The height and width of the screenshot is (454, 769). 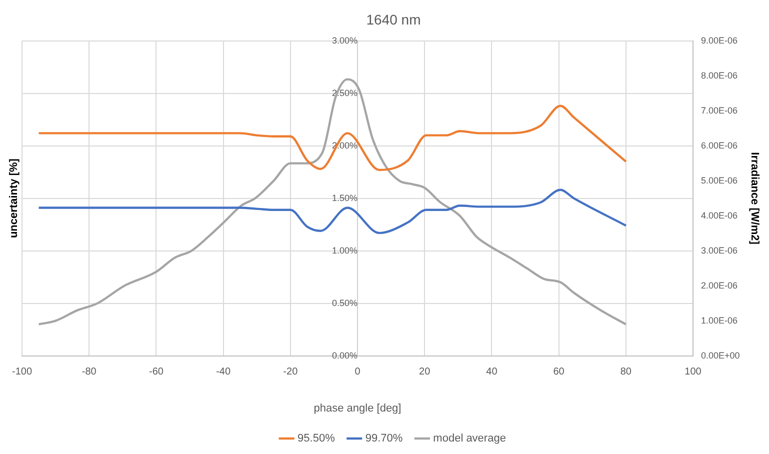 I want to click on x-tick-label: -100, so click(x=22, y=372).